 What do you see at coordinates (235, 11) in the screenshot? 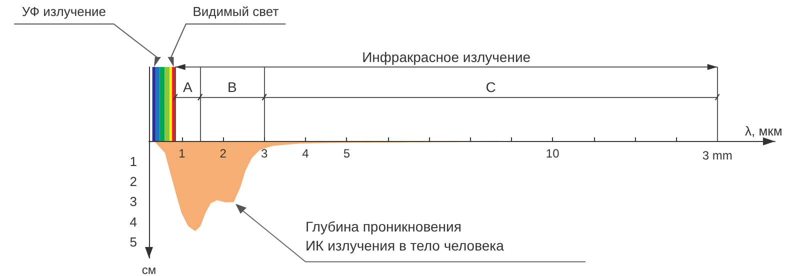
I see `text: Видимый свет` at bounding box center [235, 11].